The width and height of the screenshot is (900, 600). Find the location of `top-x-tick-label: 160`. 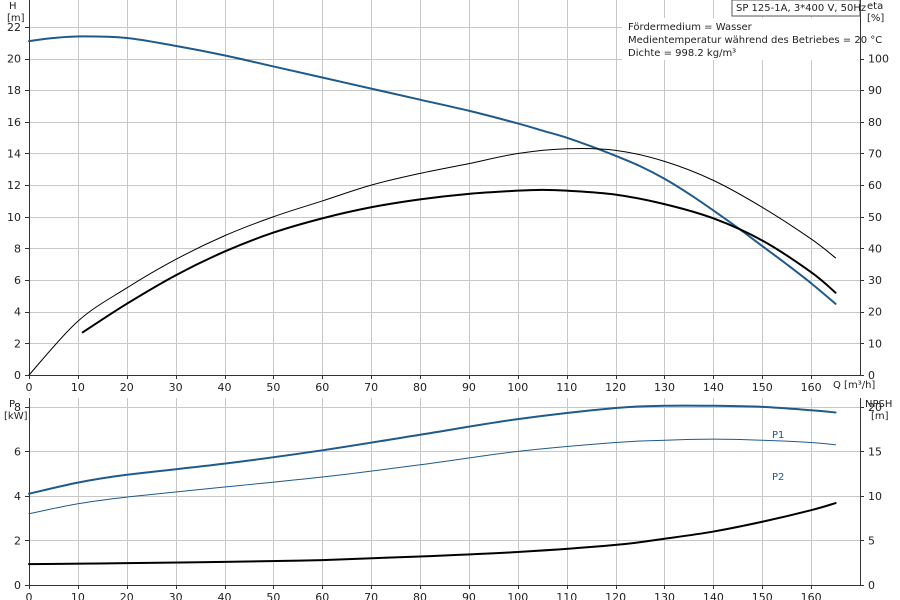

top-x-tick-label: 160 is located at coordinates (811, 387).